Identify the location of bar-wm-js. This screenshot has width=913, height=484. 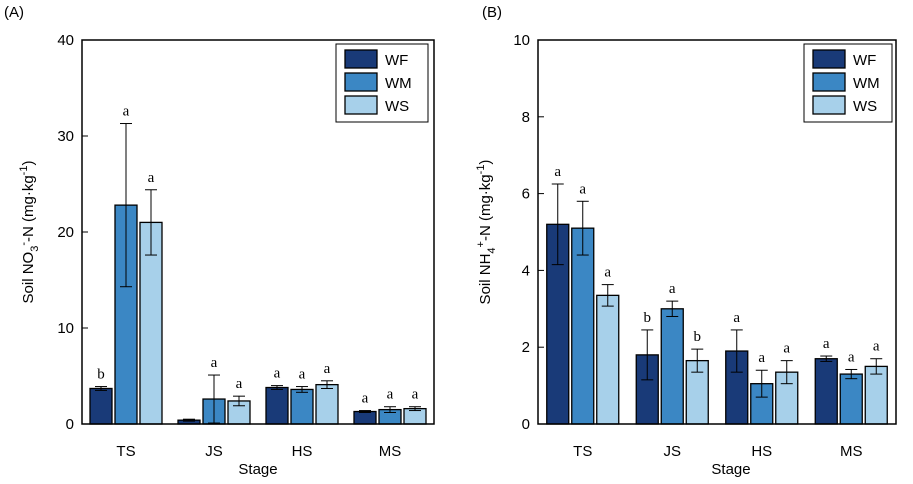
(672, 366).